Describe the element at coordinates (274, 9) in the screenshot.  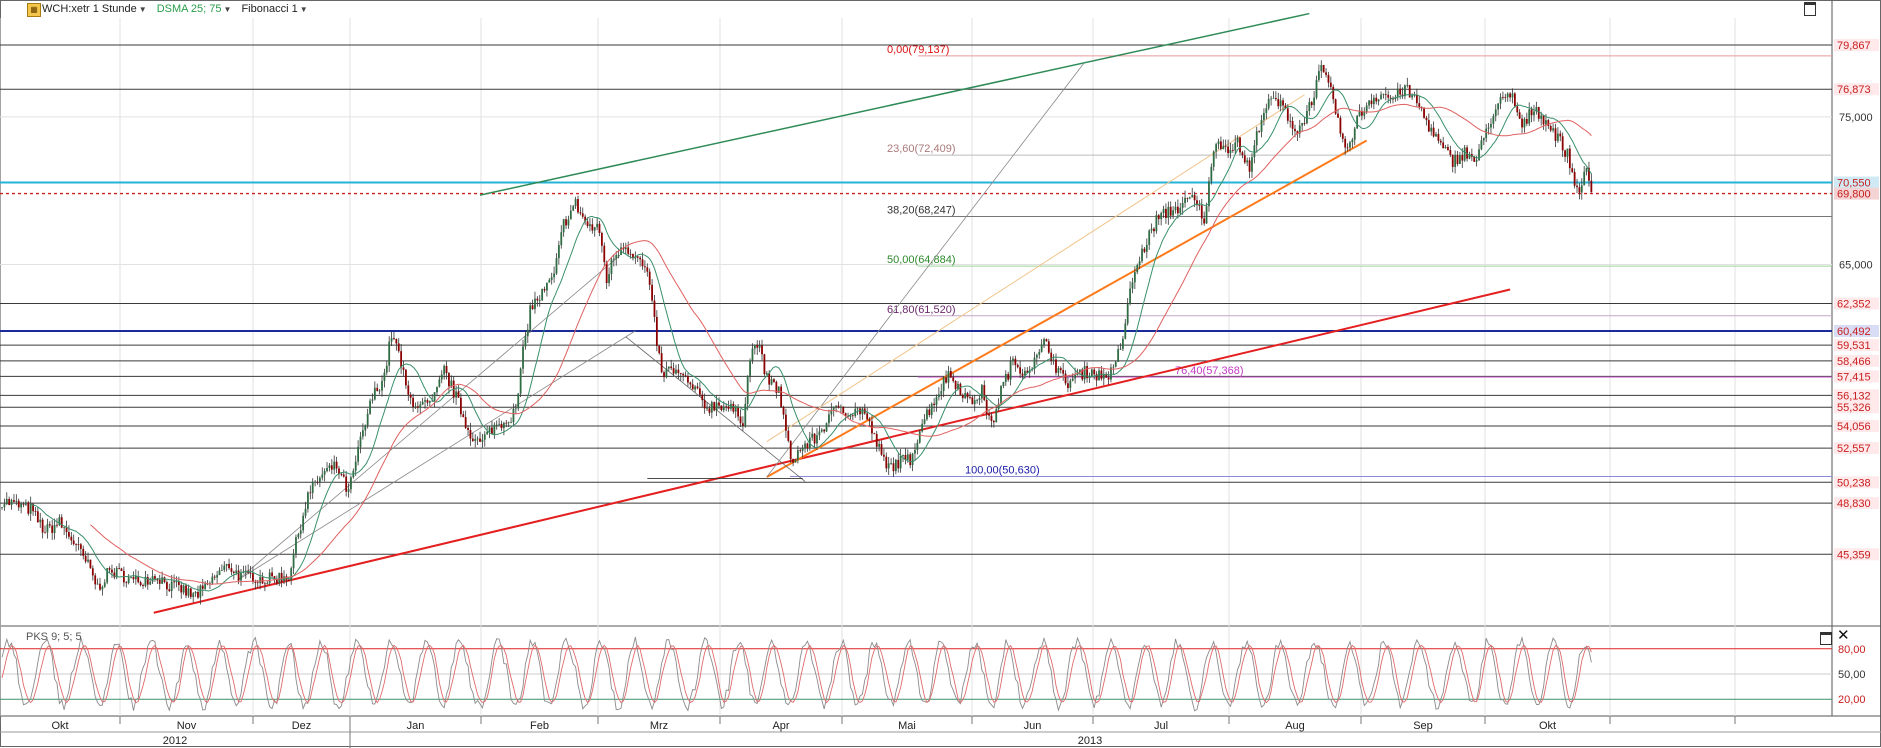
I see `fibonacci-dropdown: Fibonacci 1 ▼` at that location.